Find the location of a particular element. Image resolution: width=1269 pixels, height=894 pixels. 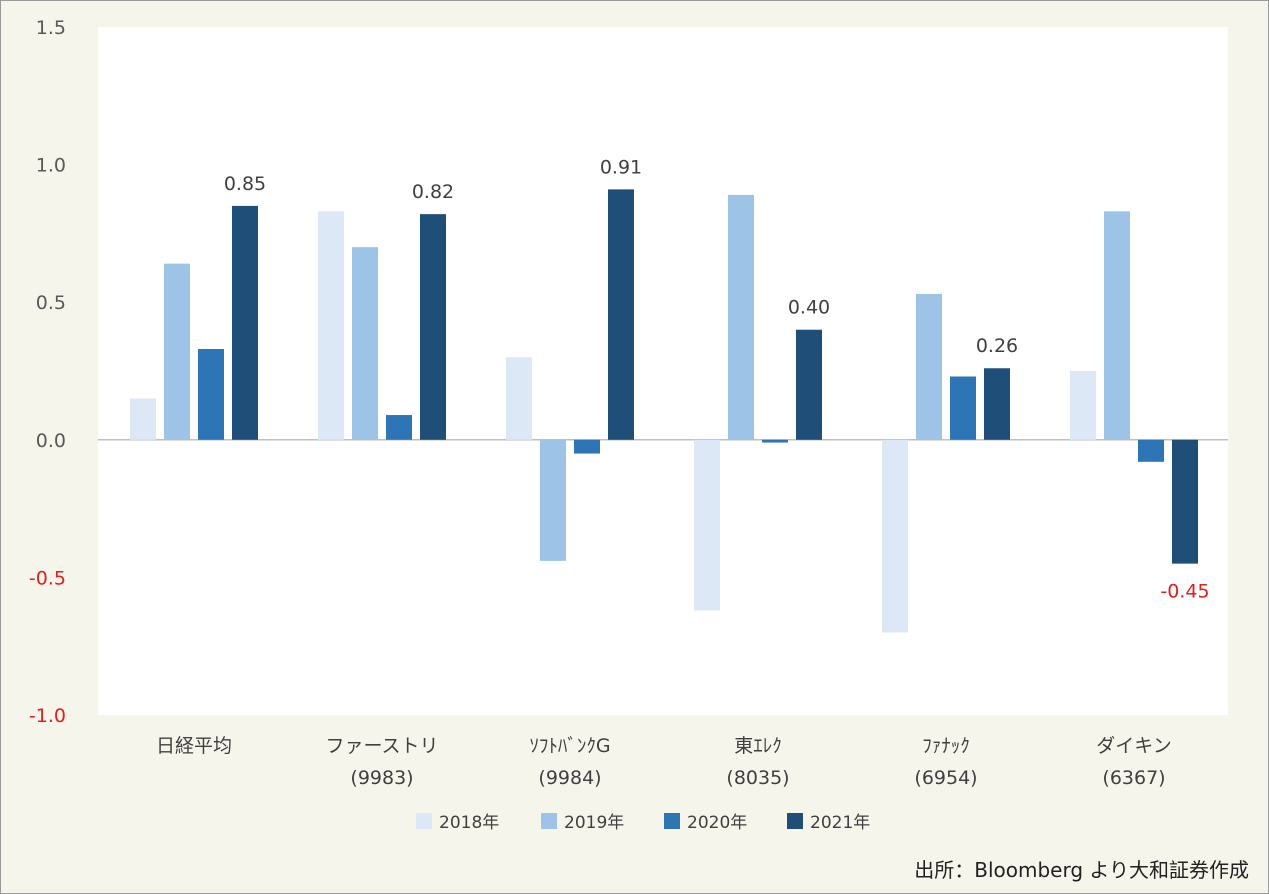

y-tick-label: 0.5 is located at coordinates (51, 303).